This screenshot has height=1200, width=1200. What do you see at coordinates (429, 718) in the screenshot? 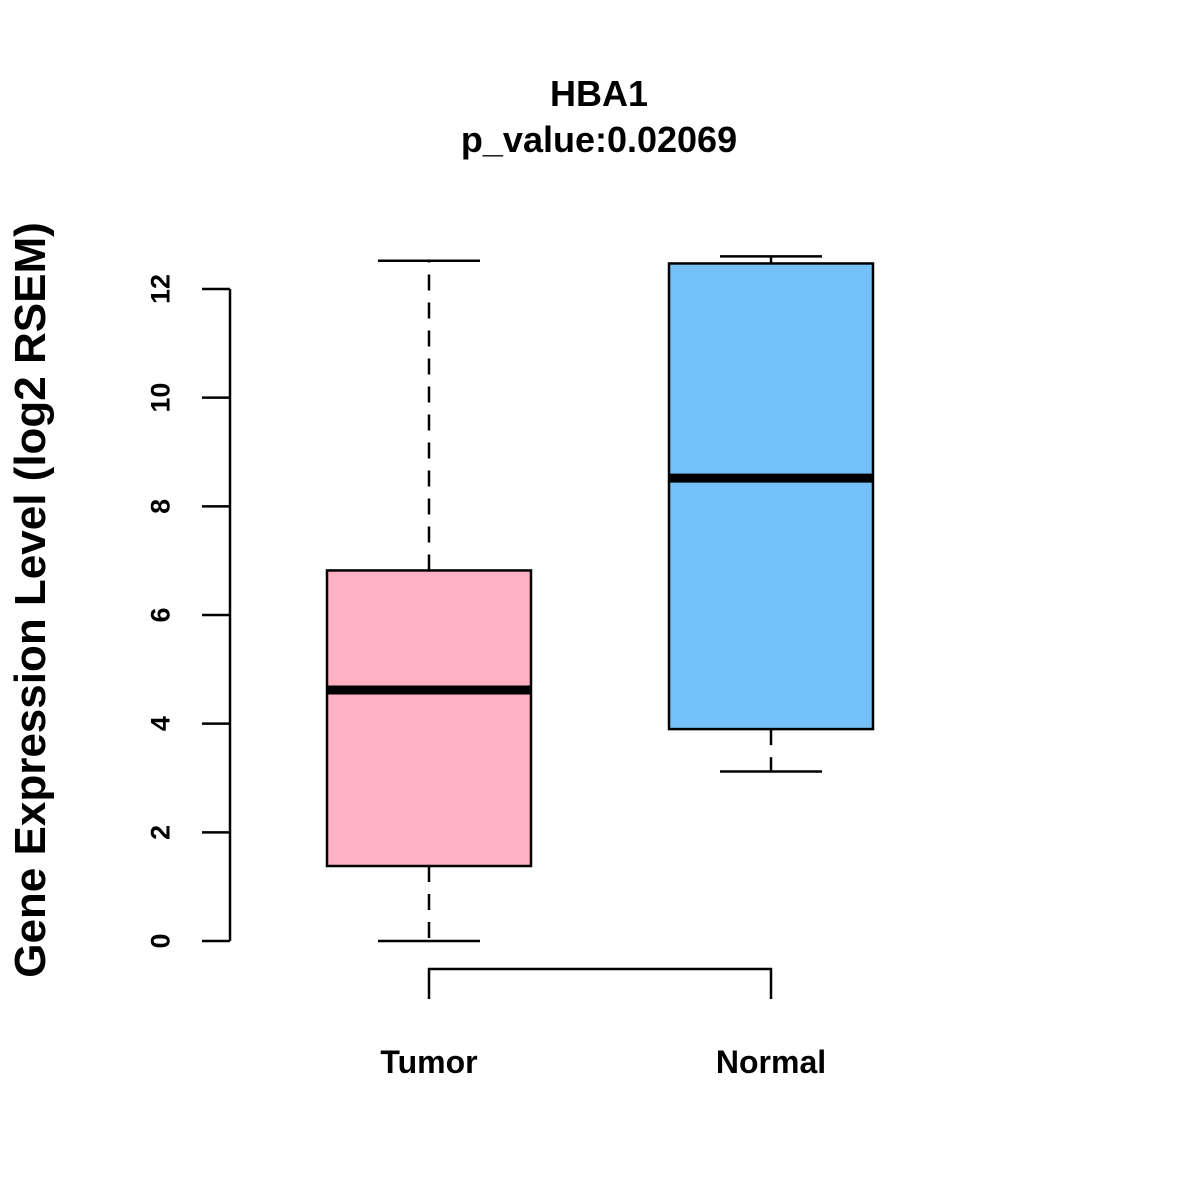
I see `box-rect-tumor` at bounding box center [429, 718].